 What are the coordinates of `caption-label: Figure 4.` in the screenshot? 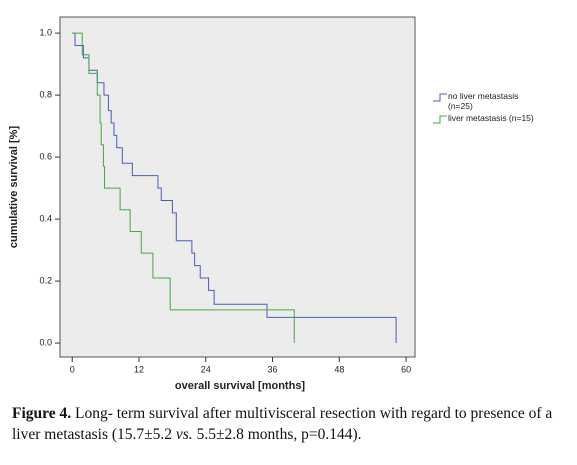 It's located at (42, 413).